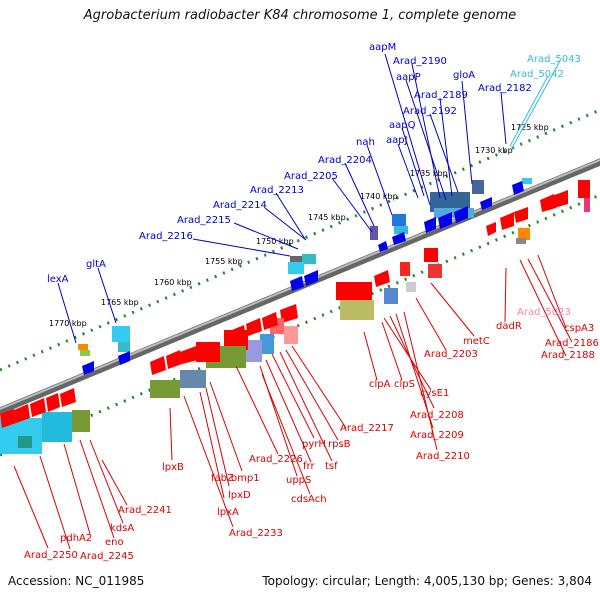  I want to click on gene-label: Arad_2210, so click(443, 456).